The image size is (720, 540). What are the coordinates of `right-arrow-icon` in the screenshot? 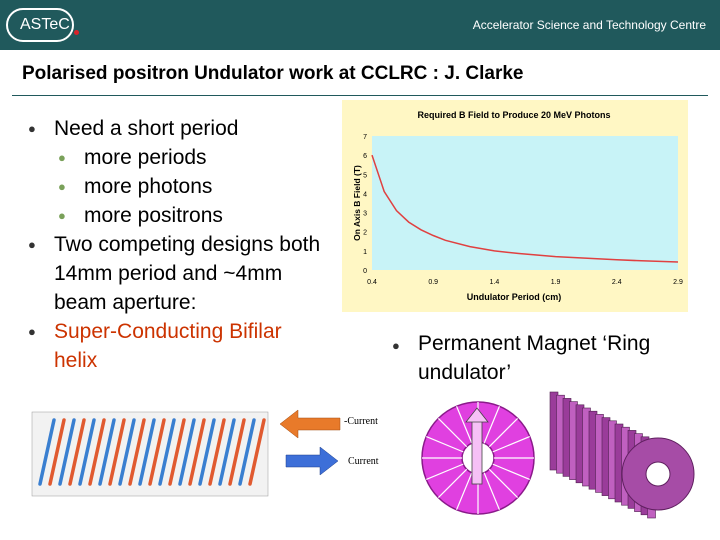 It's located at (312, 461).